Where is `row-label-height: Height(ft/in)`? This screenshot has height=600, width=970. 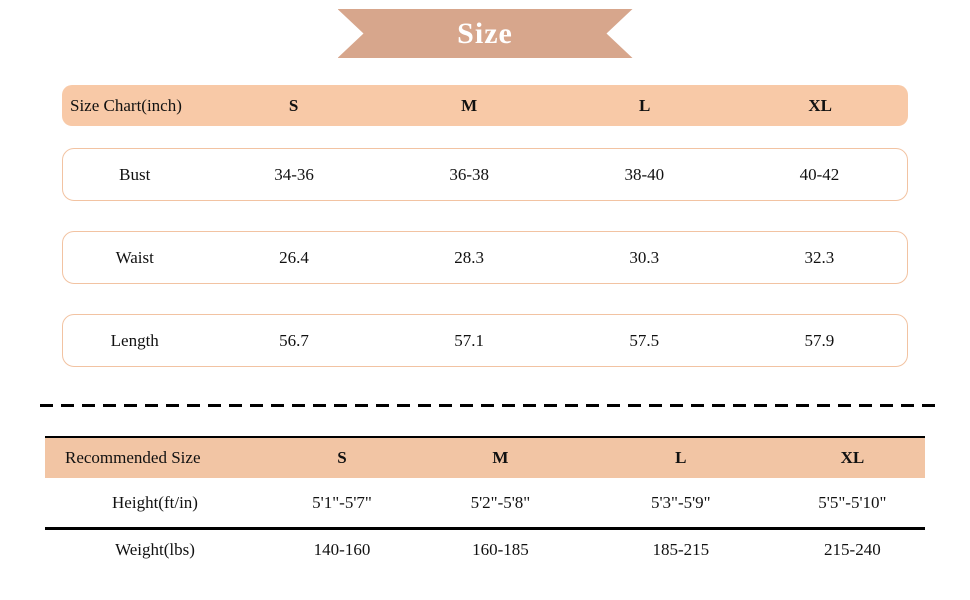
row-label-height: Height(ft/in) is located at coordinates (155, 502).